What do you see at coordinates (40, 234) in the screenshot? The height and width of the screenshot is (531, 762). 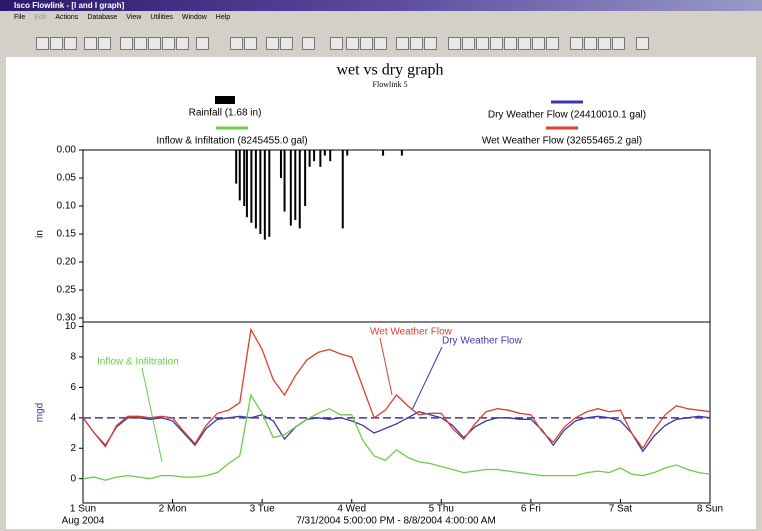 I see `y-axis-label: in` at bounding box center [40, 234].